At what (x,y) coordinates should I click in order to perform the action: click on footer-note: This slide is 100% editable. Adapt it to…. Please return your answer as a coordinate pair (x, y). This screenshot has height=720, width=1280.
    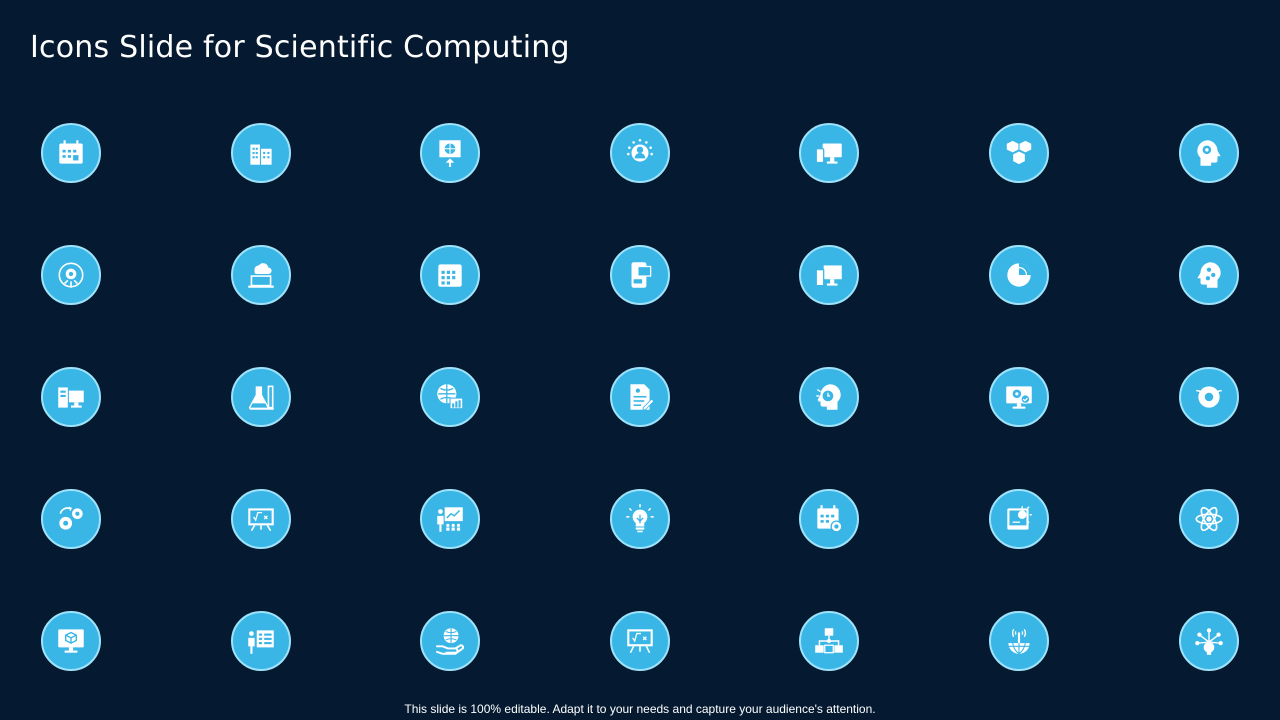
    Looking at the image, I should click on (640, 709).